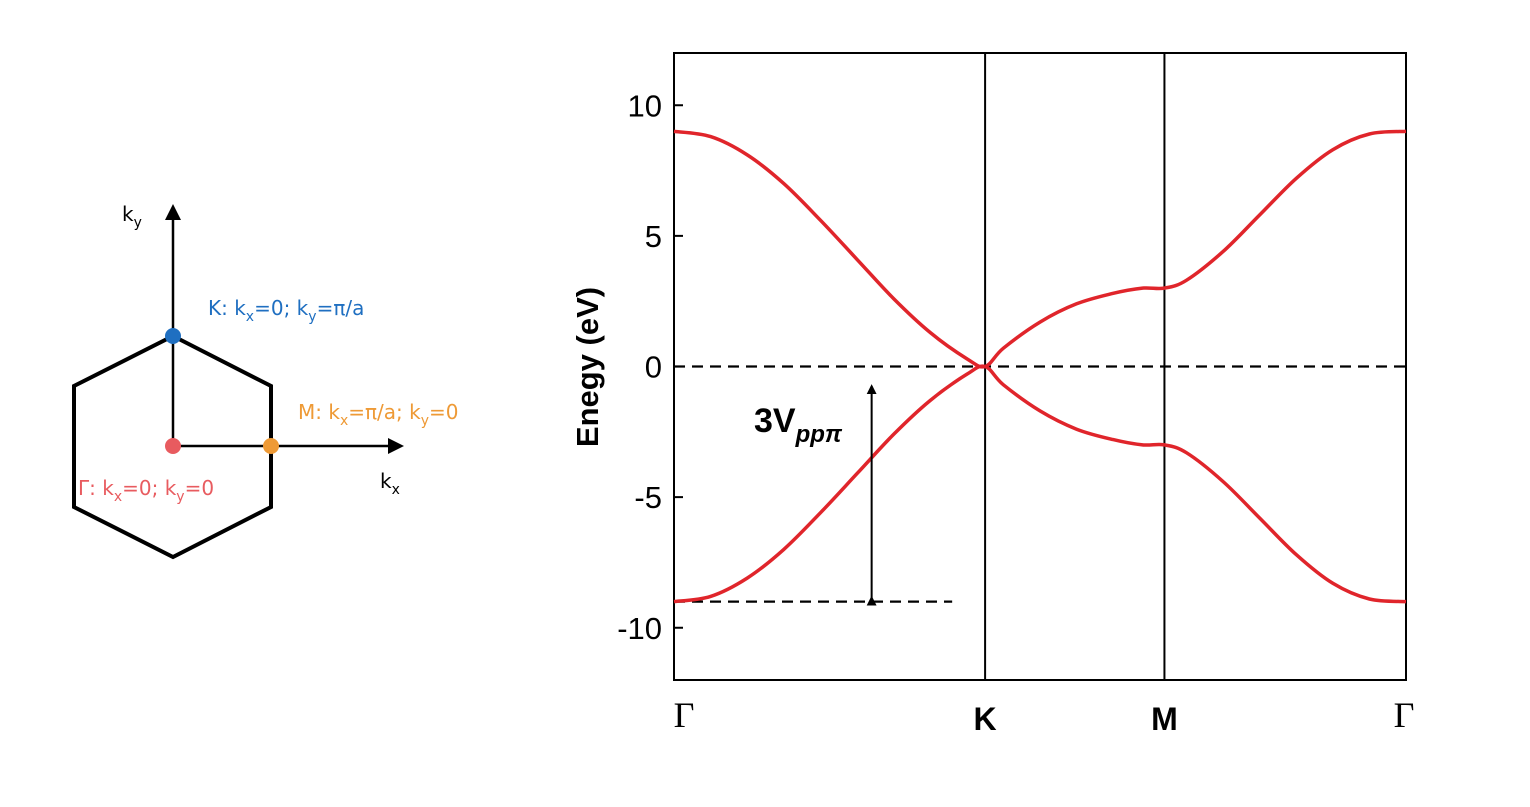  I want to click on m-point-label: M: kx=π/a; ky=0, so click(378, 414).